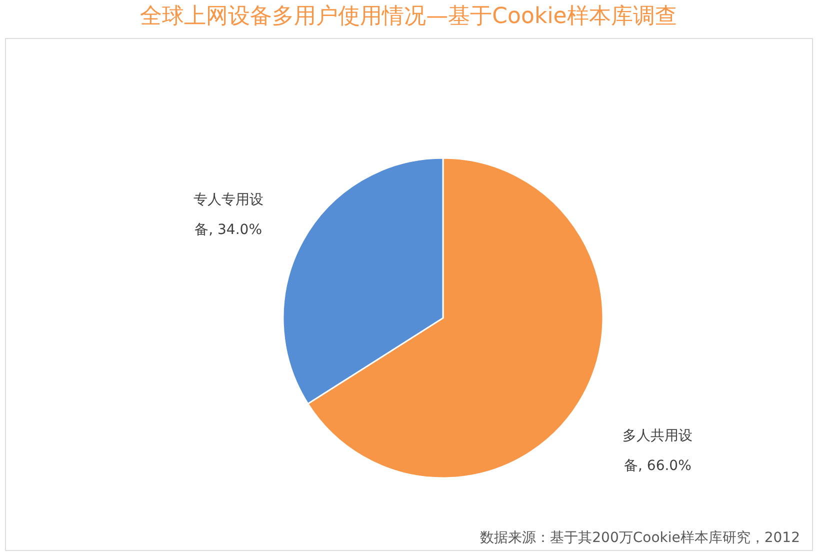 The width and height of the screenshot is (817, 555). Describe the element at coordinates (408, 16) in the screenshot. I see `chart-title: 全球上网设备多用户使用情况—基于Cookie样本库调查` at that location.